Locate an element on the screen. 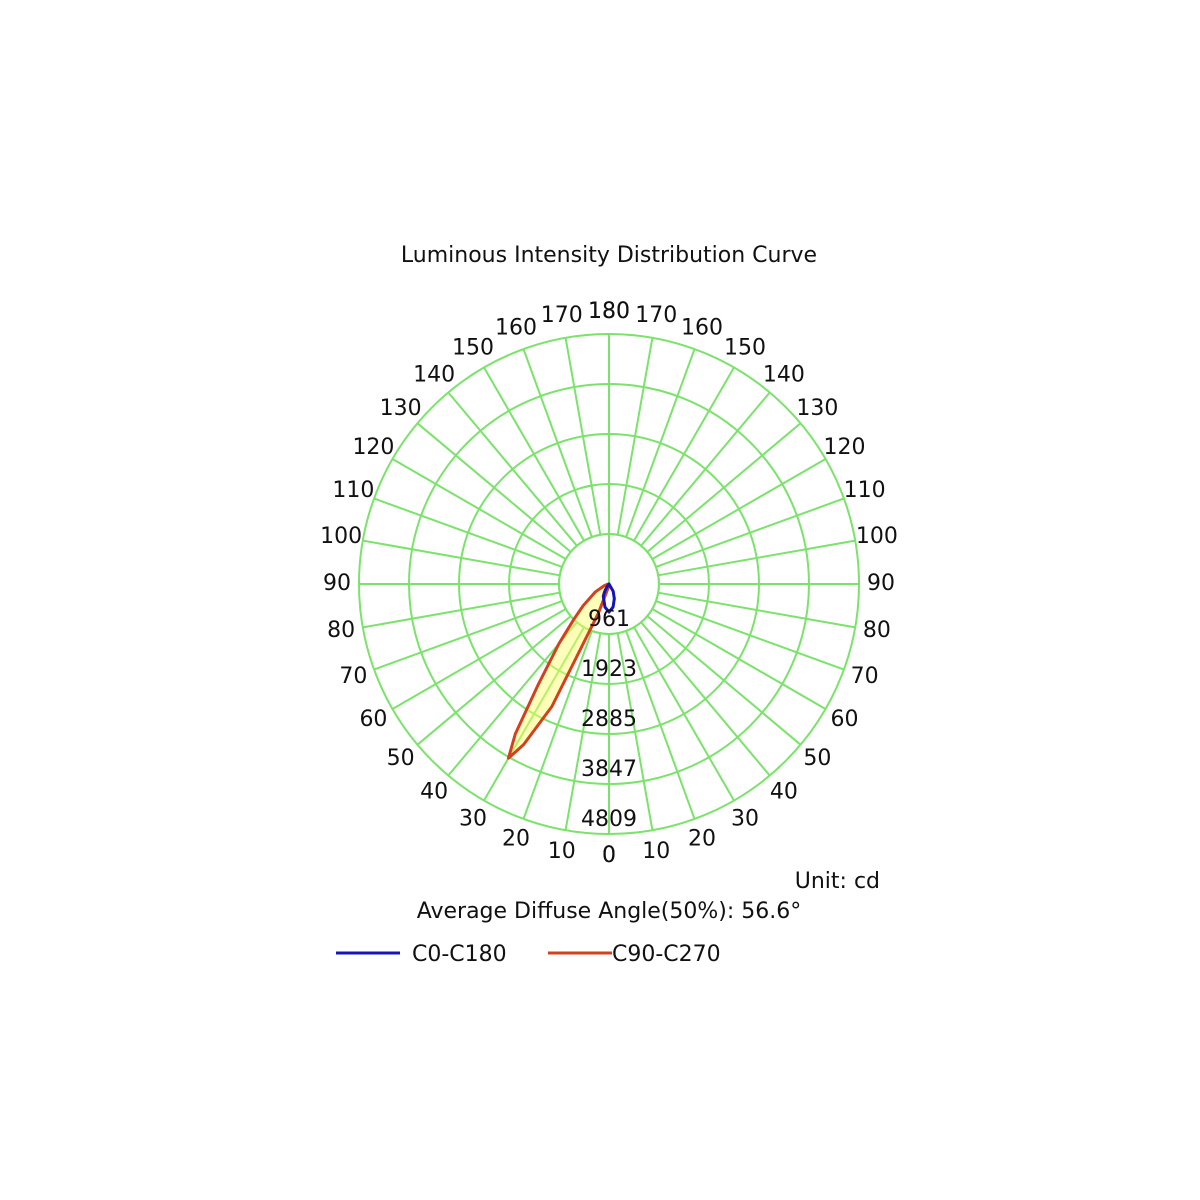  plot is located at coordinates (561, 671).